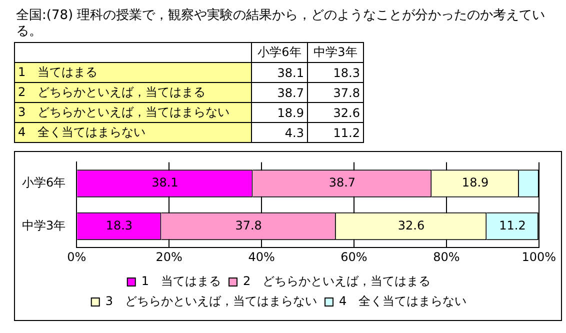  What do you see at coordinates (133, 132) in the screenshot?
I see `text: 4 全く当てはまらない` at bounding box center [133, 132].